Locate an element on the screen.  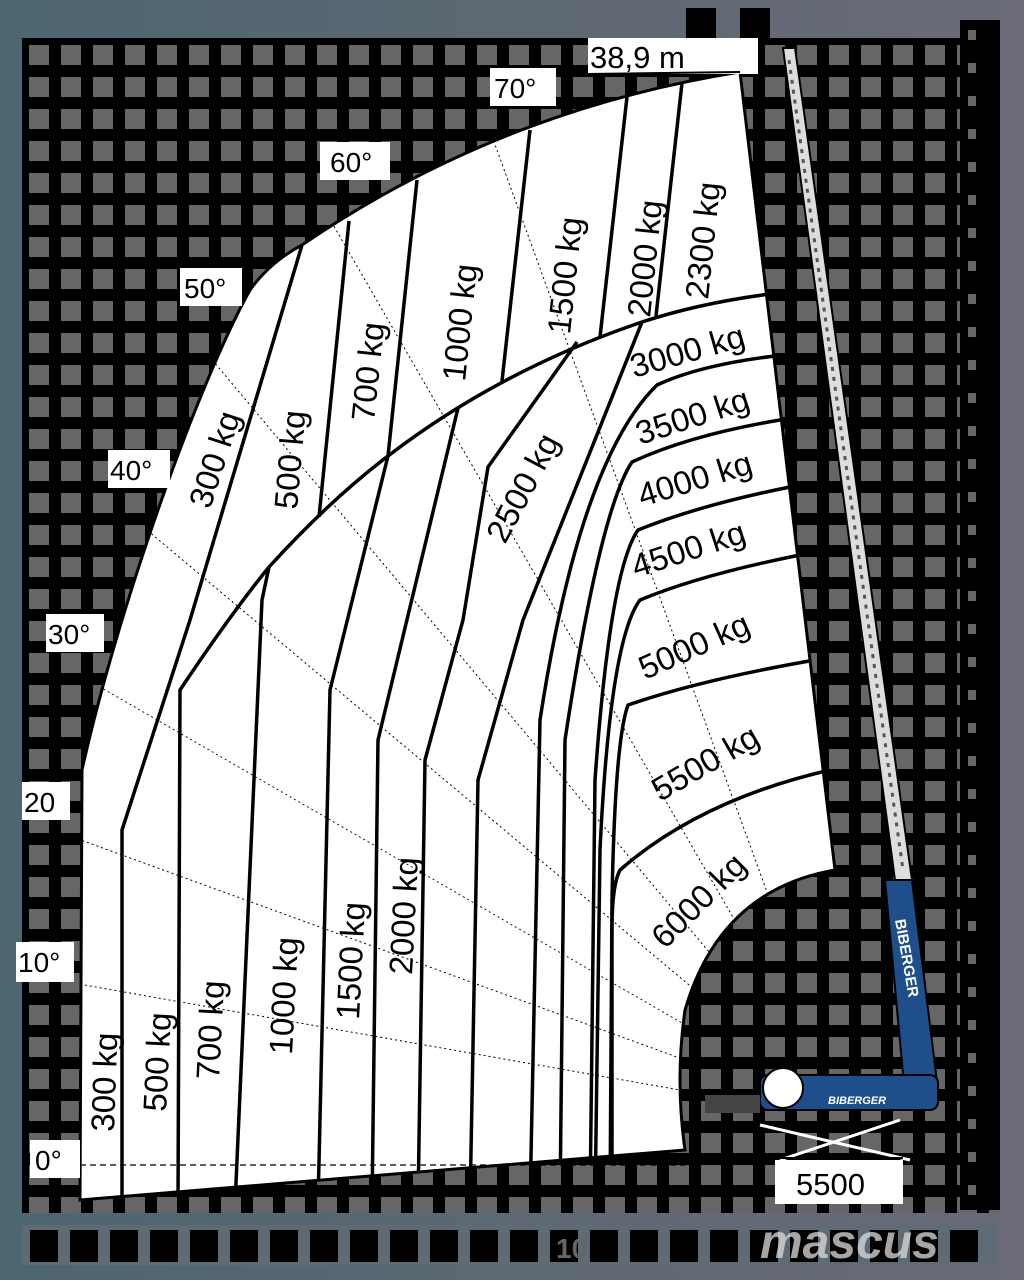
bottom-scale: 10 is located at coordinates (509, 1245).